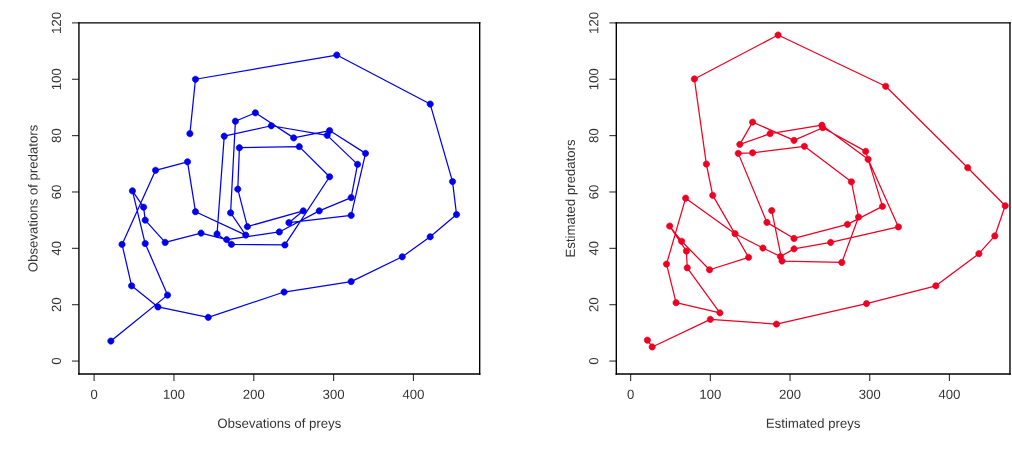 Image resolution: width=1012 pixels, height=449 pixels. Describe the element at coordinates (813, 424) in the screenshot. I see `x-axis-title: Estimated preys` at that location.